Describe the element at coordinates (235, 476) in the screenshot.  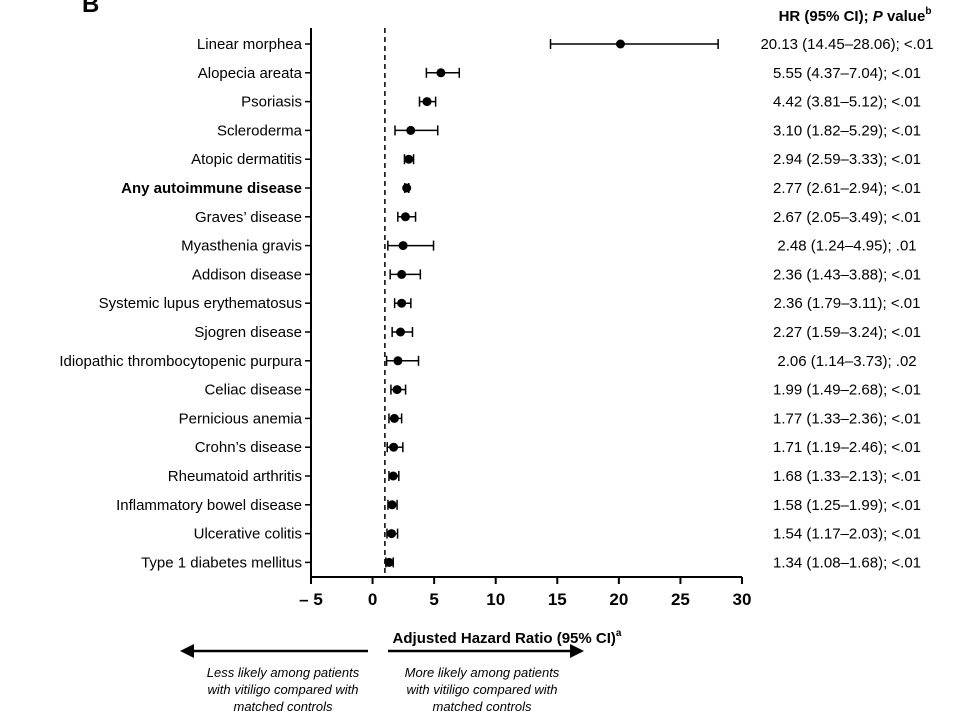
I see `row-label: Rheumatoid arthritis` at that location.